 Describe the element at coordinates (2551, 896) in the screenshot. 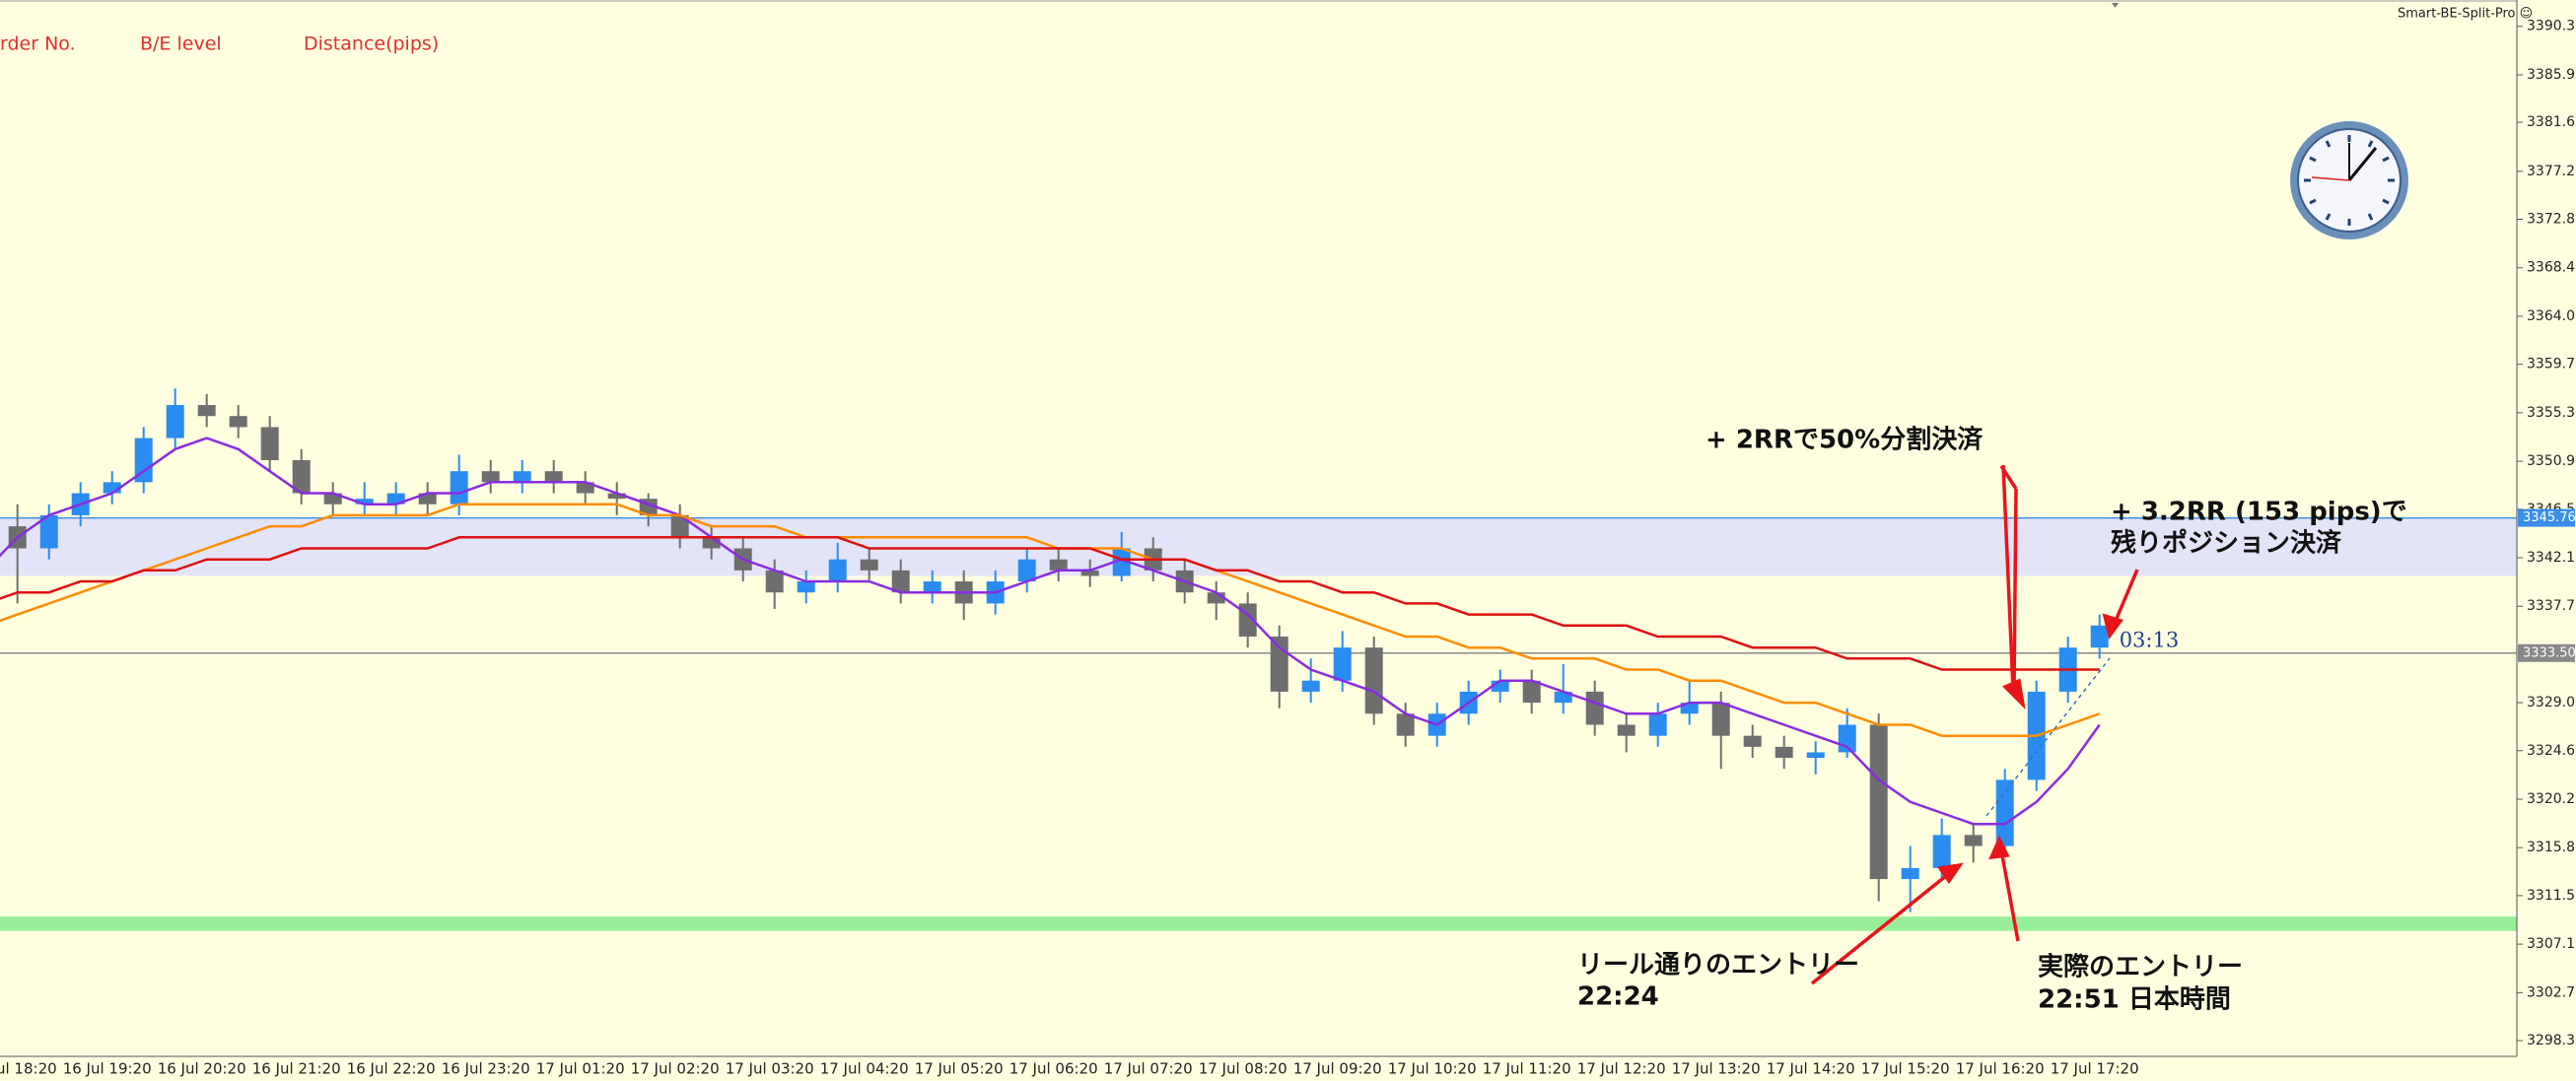

I see `y-tick-label: 3311.50` at that location.